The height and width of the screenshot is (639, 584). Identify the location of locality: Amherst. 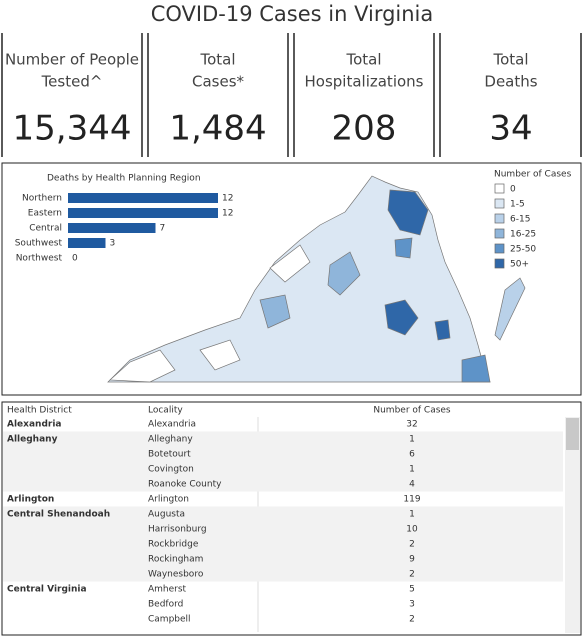
(167, 590).